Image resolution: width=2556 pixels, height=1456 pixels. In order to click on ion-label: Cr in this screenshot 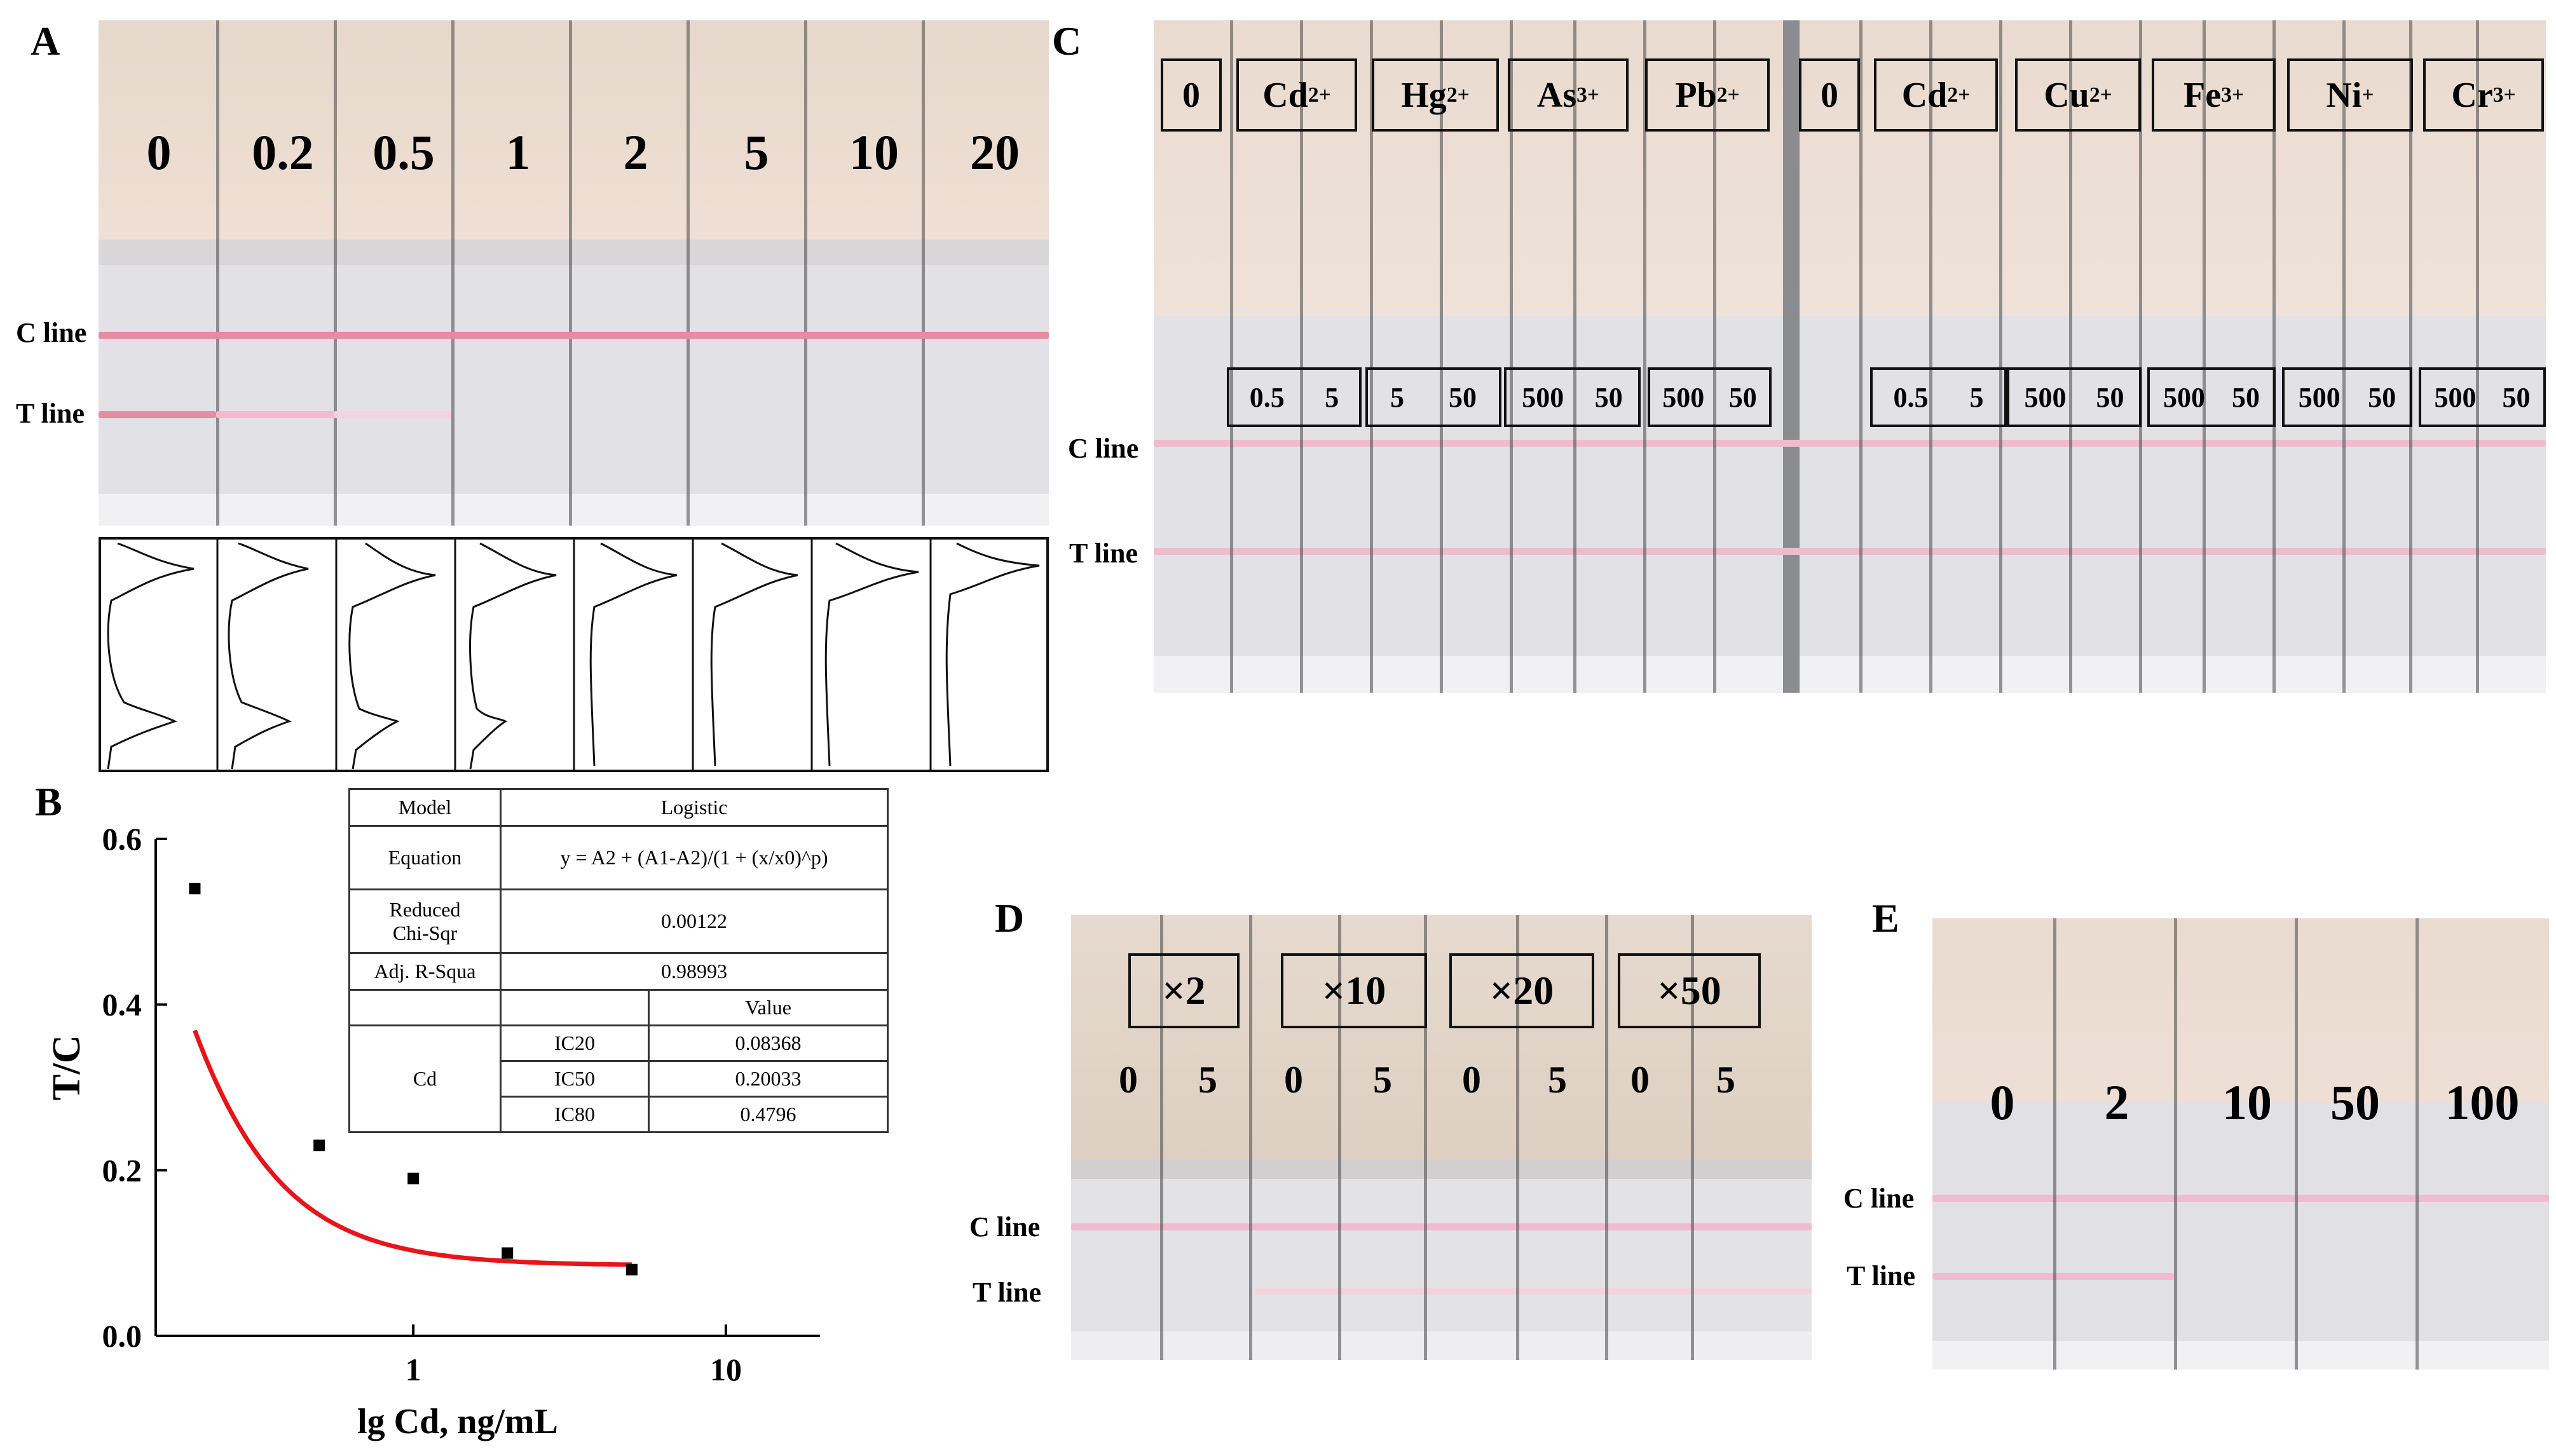, I will do `click(2472, 95)`.